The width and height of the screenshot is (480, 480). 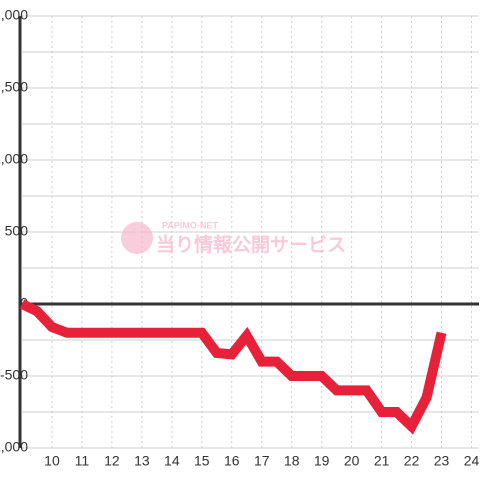 What do you see at coordinates (232, 461) in the screenshot?
I see `x-tick-label: 16` at bounding box center [232, 461].